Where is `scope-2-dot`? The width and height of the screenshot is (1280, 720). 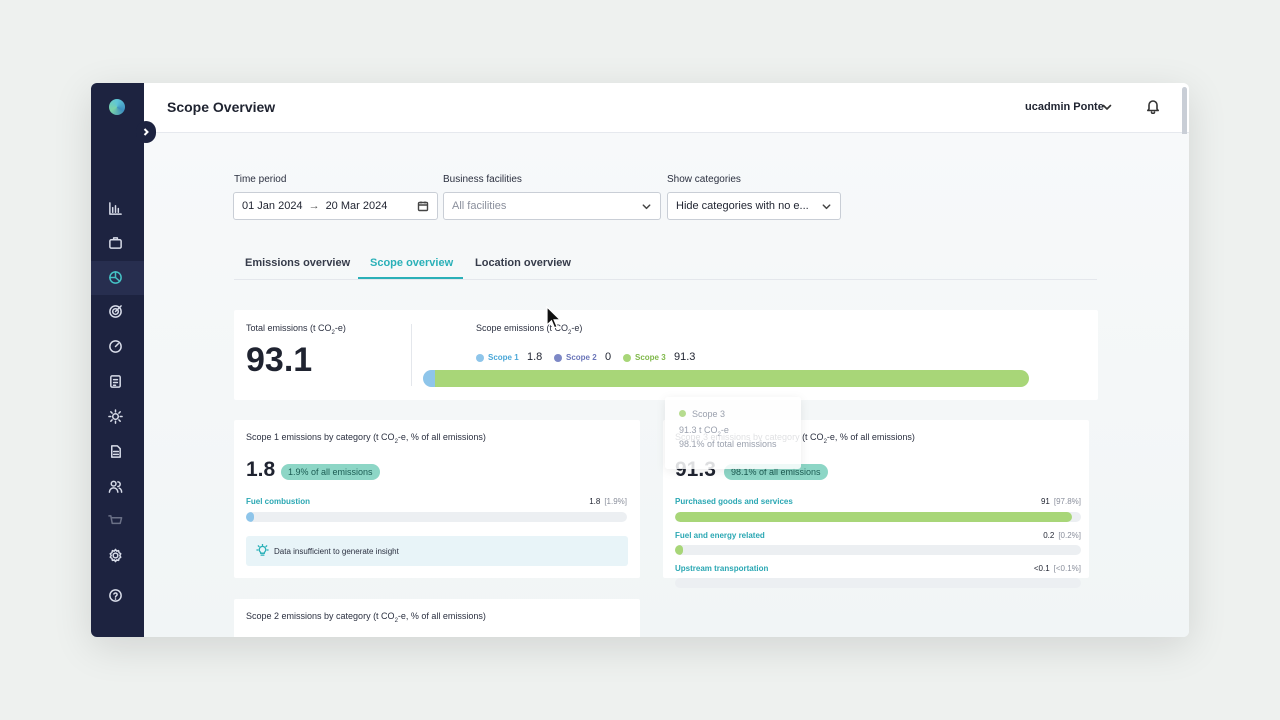 scope-2-dot is located at coordinates (558, 357).